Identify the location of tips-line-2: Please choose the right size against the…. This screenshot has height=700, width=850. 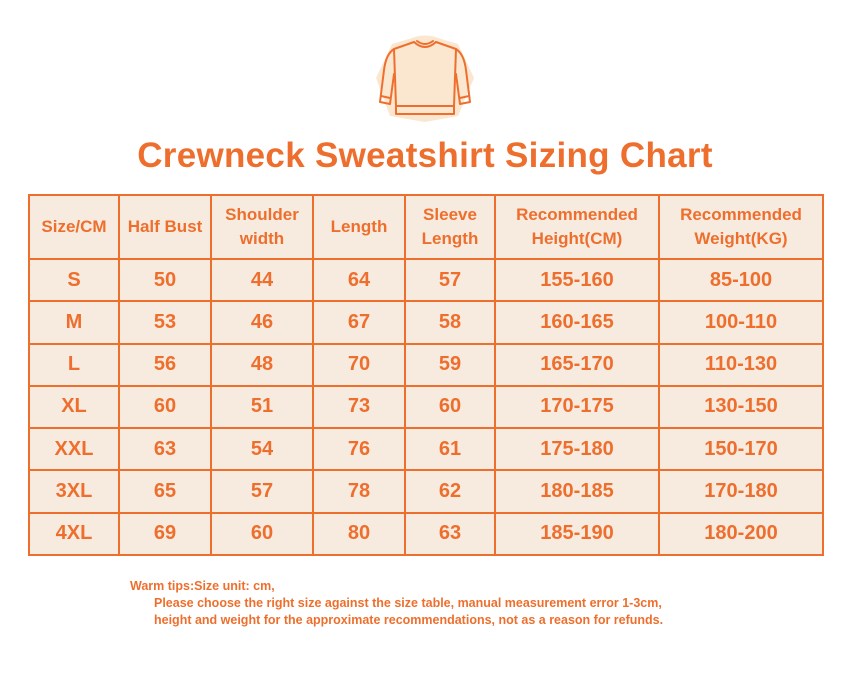
(408, 603).